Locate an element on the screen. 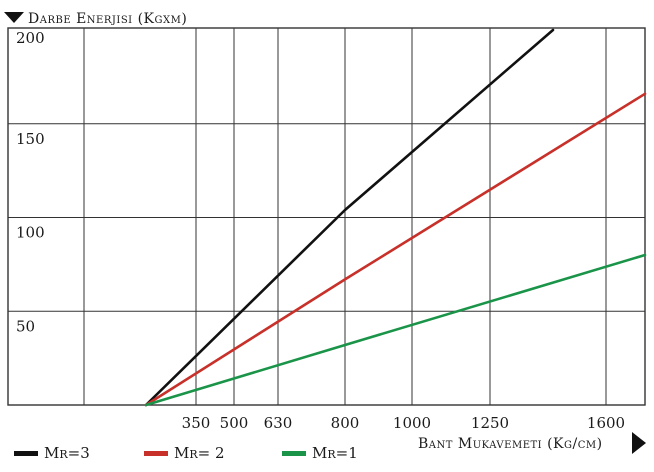 The image size is (654, 472). y-tick-label-200: 200 is located at coordinates (30, 38).